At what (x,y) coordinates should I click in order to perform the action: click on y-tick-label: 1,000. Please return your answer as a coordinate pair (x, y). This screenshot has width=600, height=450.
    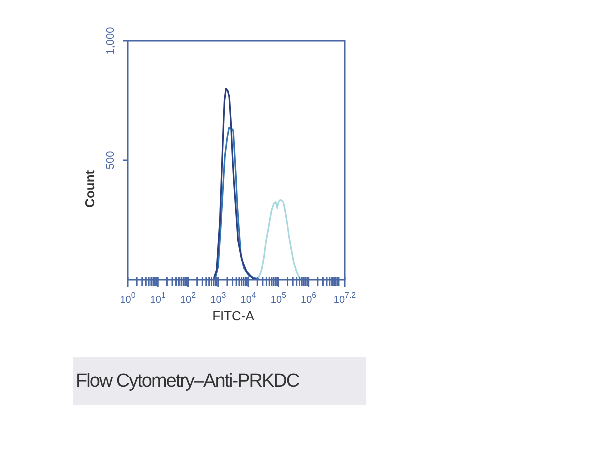
    Looking at the image, I should click on (111, 41).